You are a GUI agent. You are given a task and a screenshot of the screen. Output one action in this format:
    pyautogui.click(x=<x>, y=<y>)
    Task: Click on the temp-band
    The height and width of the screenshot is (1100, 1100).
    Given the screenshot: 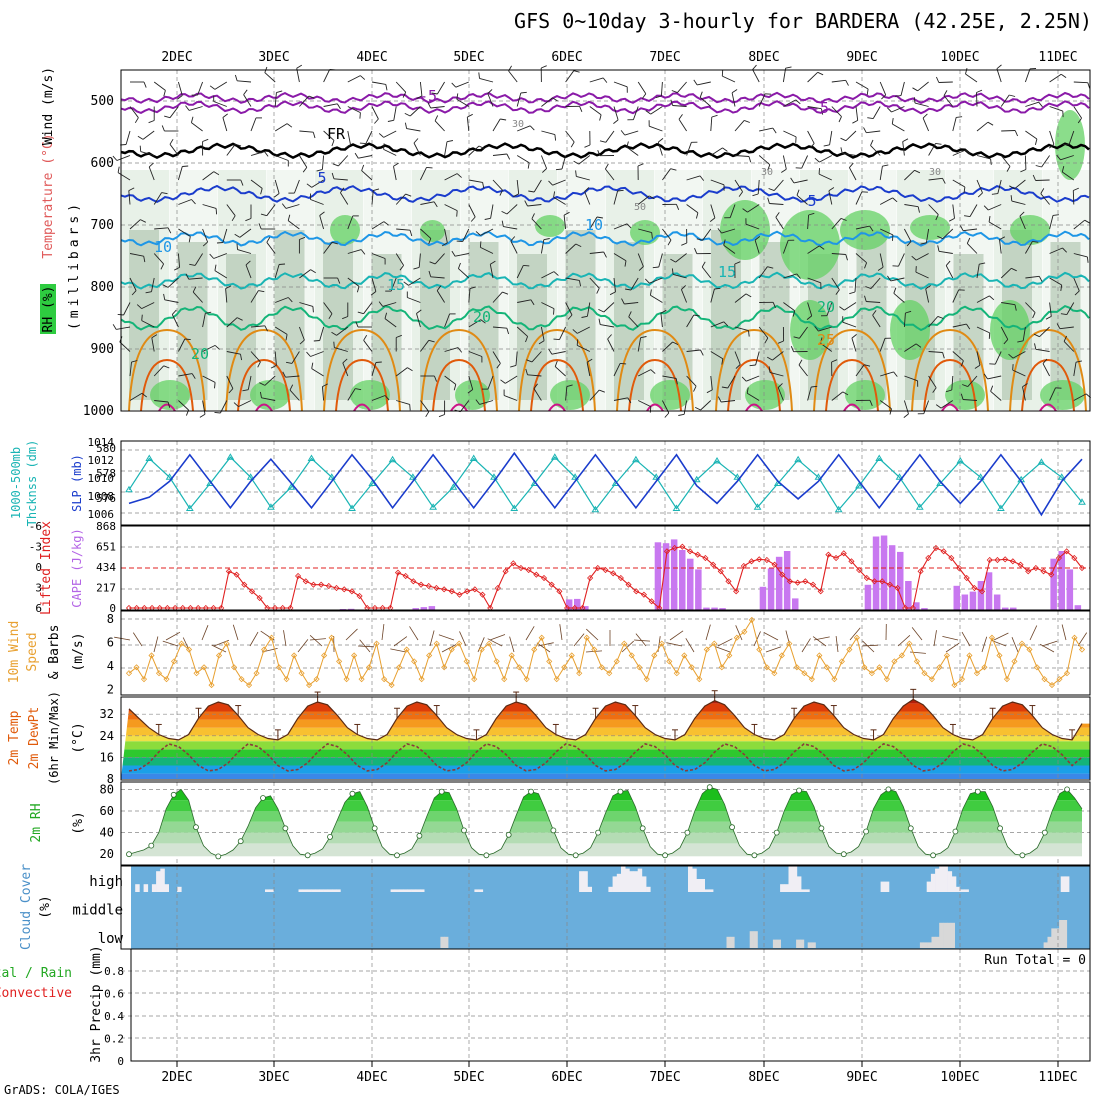 What is the action you would take?
    pyautogui.click(x=605, y=731)
    